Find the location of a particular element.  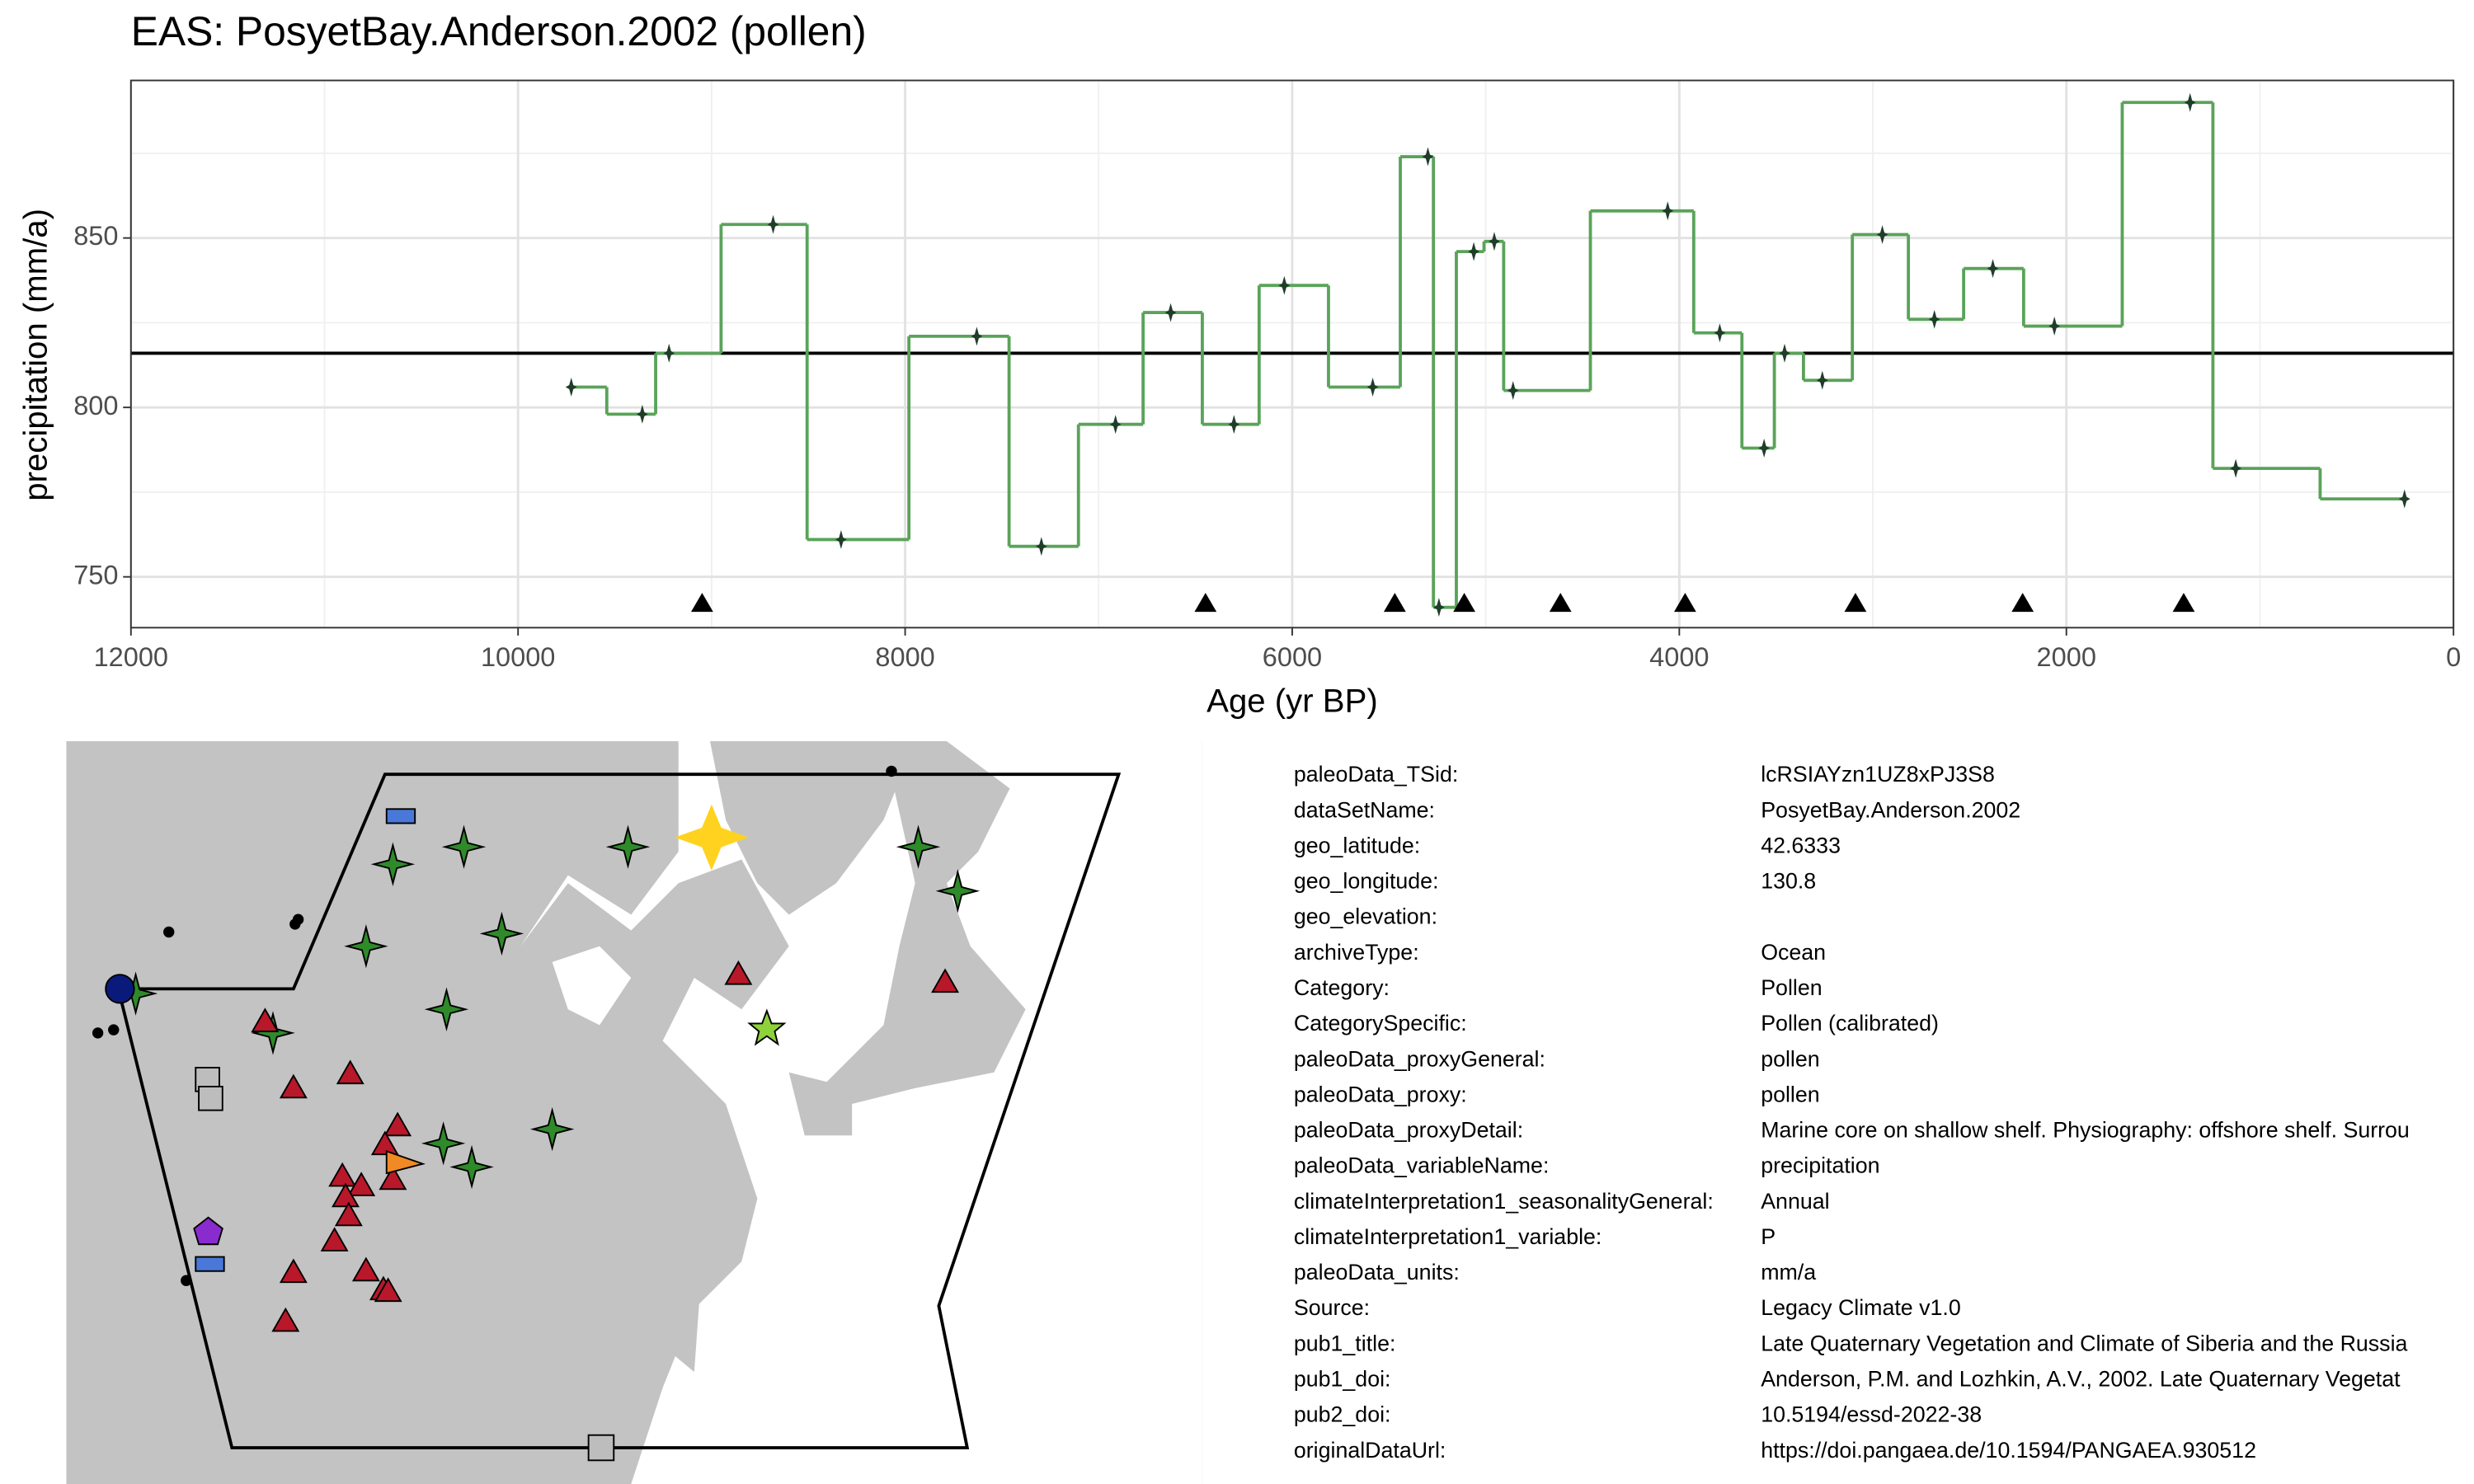

meta-key: Source: is located at coordinates (1332, 1307).